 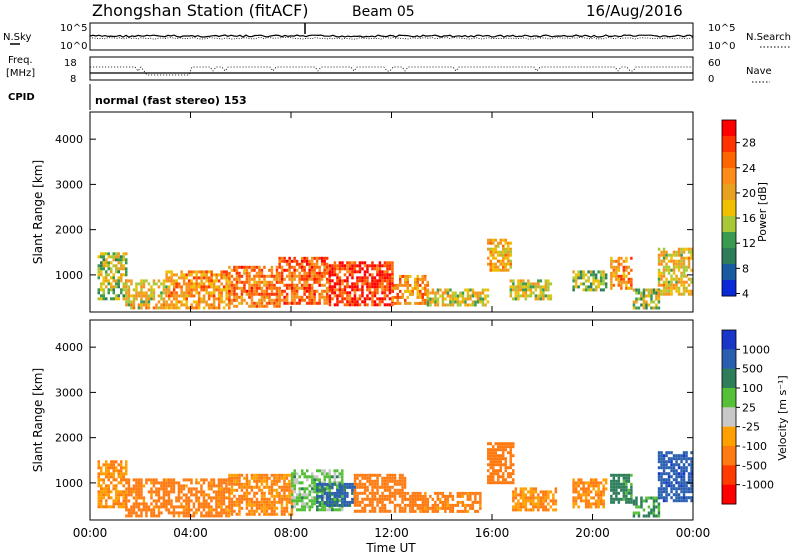 I want to click on nsearch-trace, so click(x=391, y=38).